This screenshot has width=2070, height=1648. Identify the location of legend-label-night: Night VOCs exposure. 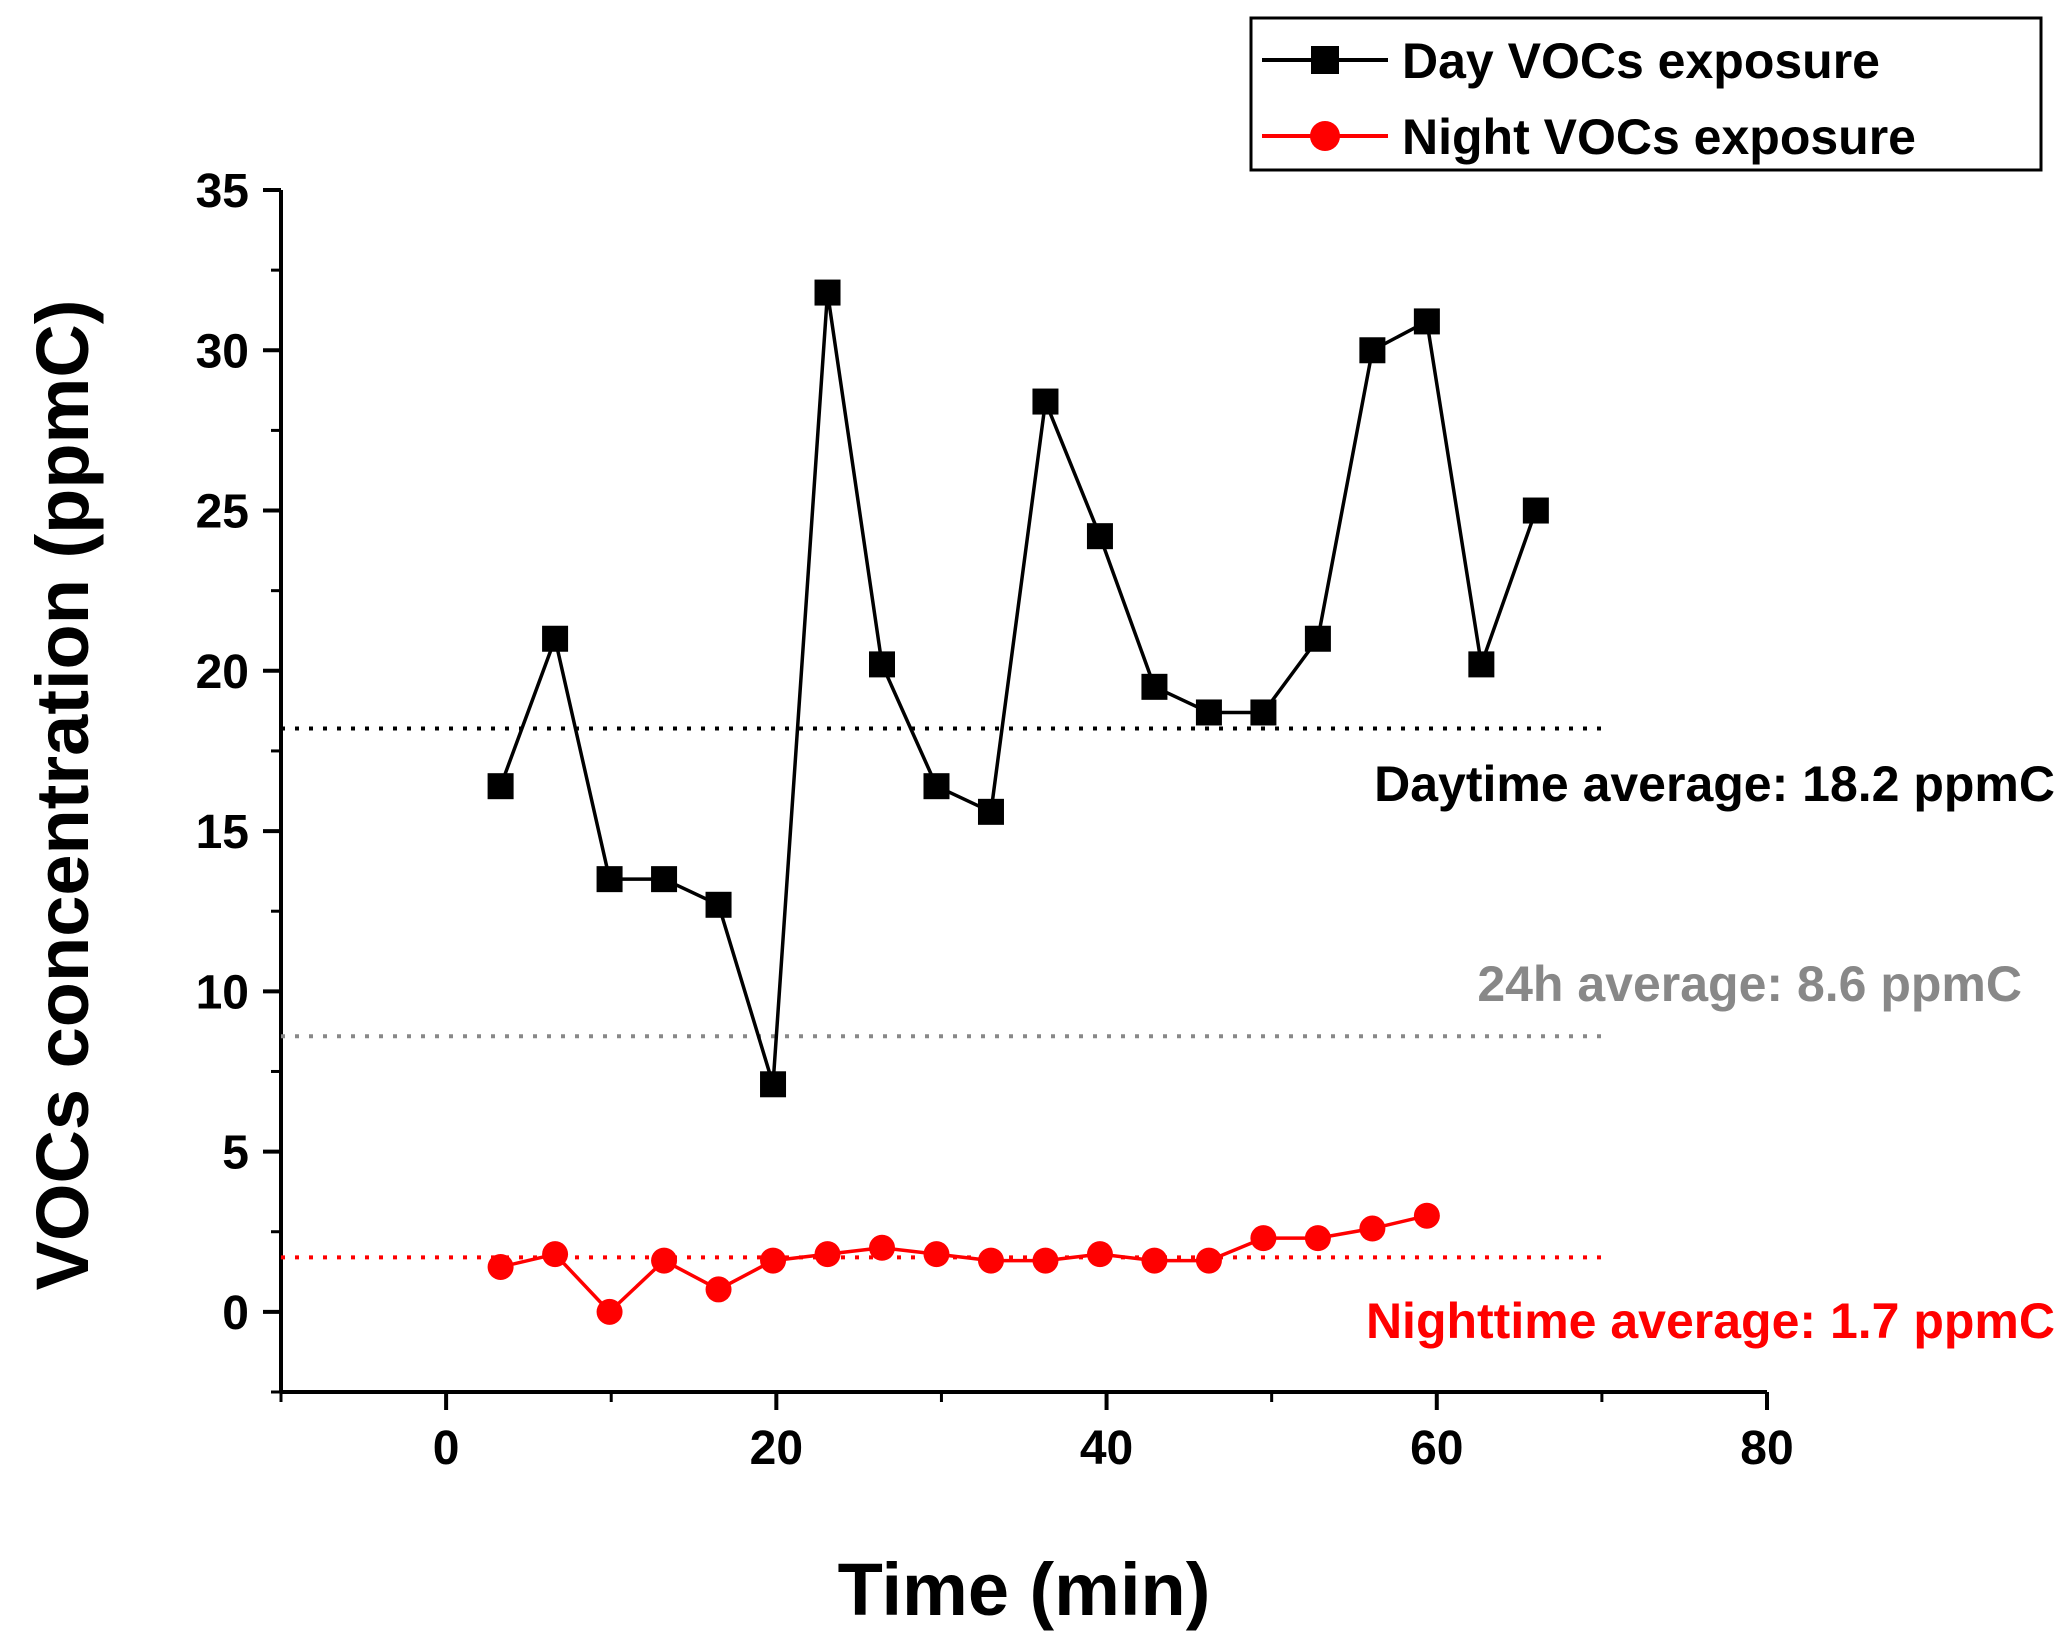
(1659, 137).